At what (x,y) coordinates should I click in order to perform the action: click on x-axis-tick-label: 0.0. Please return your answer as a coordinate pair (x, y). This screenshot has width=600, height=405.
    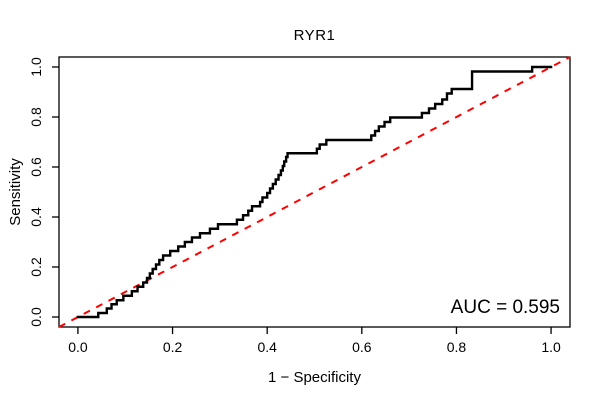
    Looking at the image, I should click on (78, 347).